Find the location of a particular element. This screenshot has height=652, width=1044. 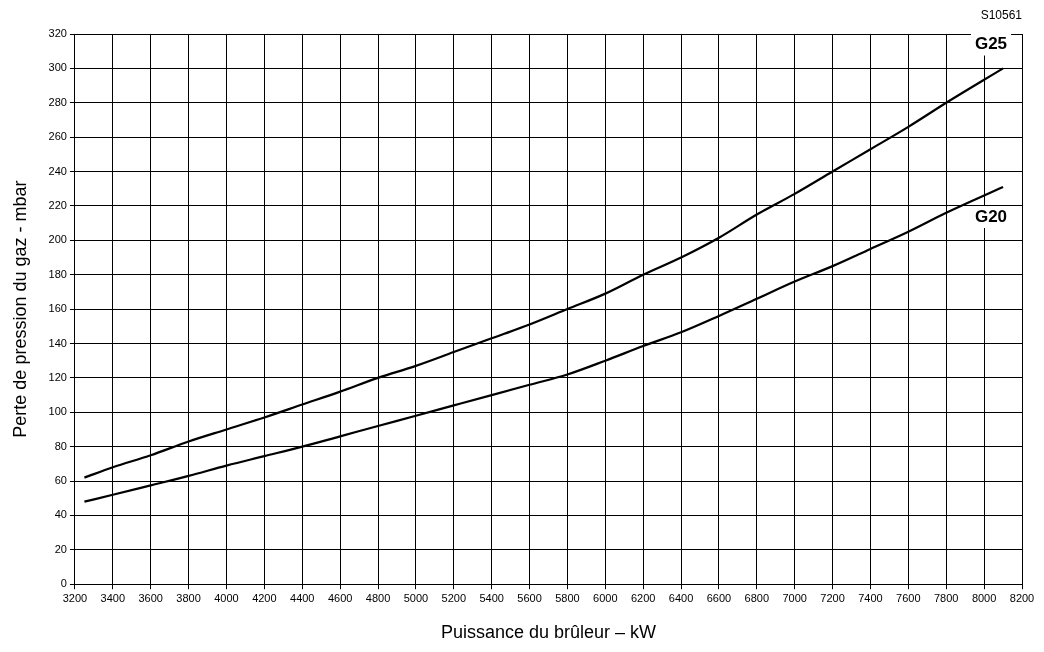

y-tick-label: 140 is located at coordinates (57, 342).